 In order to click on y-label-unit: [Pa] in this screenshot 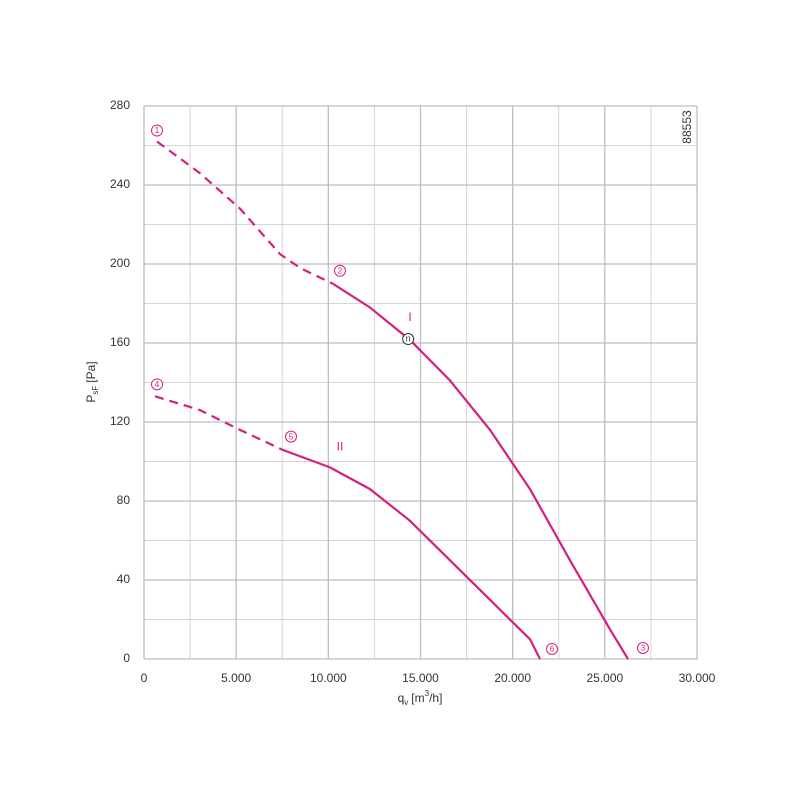, I will do `click(91, 371)`.